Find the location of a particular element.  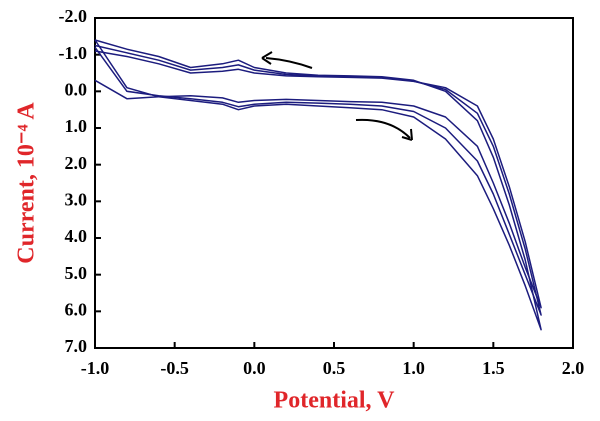

x-tick-label: 1.0 is located at coordinates (413, 368).